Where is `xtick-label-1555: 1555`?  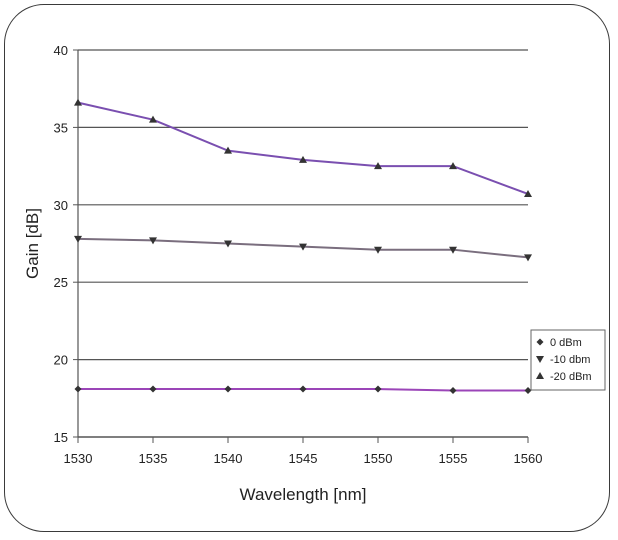 xtick-label-1555: 1555 is located at coordinates (453, 458).